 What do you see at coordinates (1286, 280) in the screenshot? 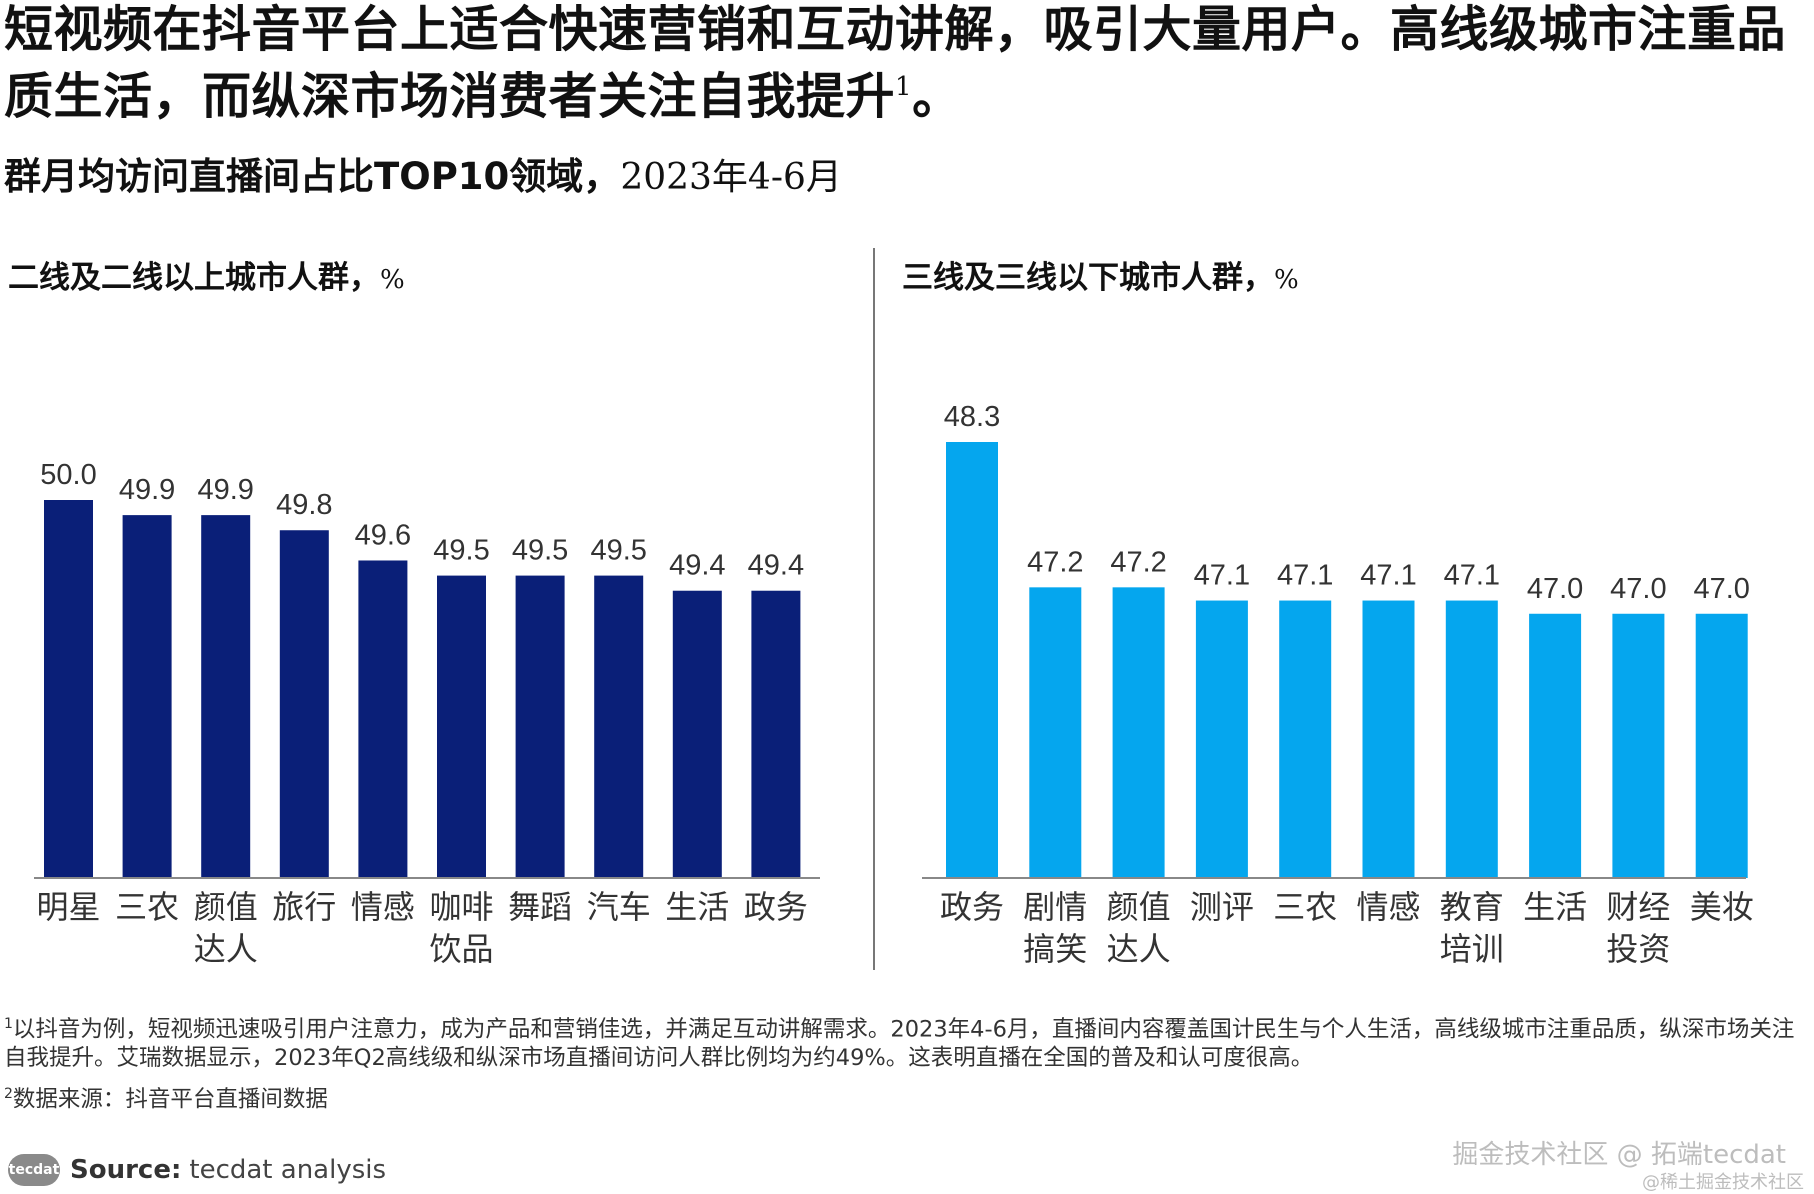
I see `right-panel-unit: %` at bounding box center [1286, 280].